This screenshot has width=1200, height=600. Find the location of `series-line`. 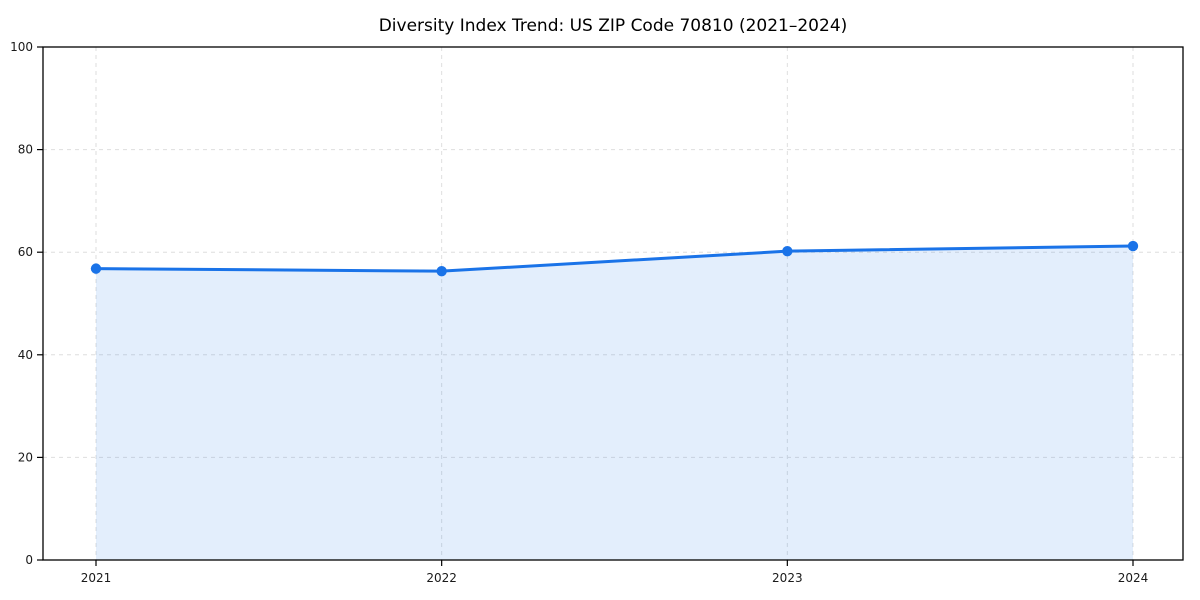

series-line is located at coordinates (614, 258).